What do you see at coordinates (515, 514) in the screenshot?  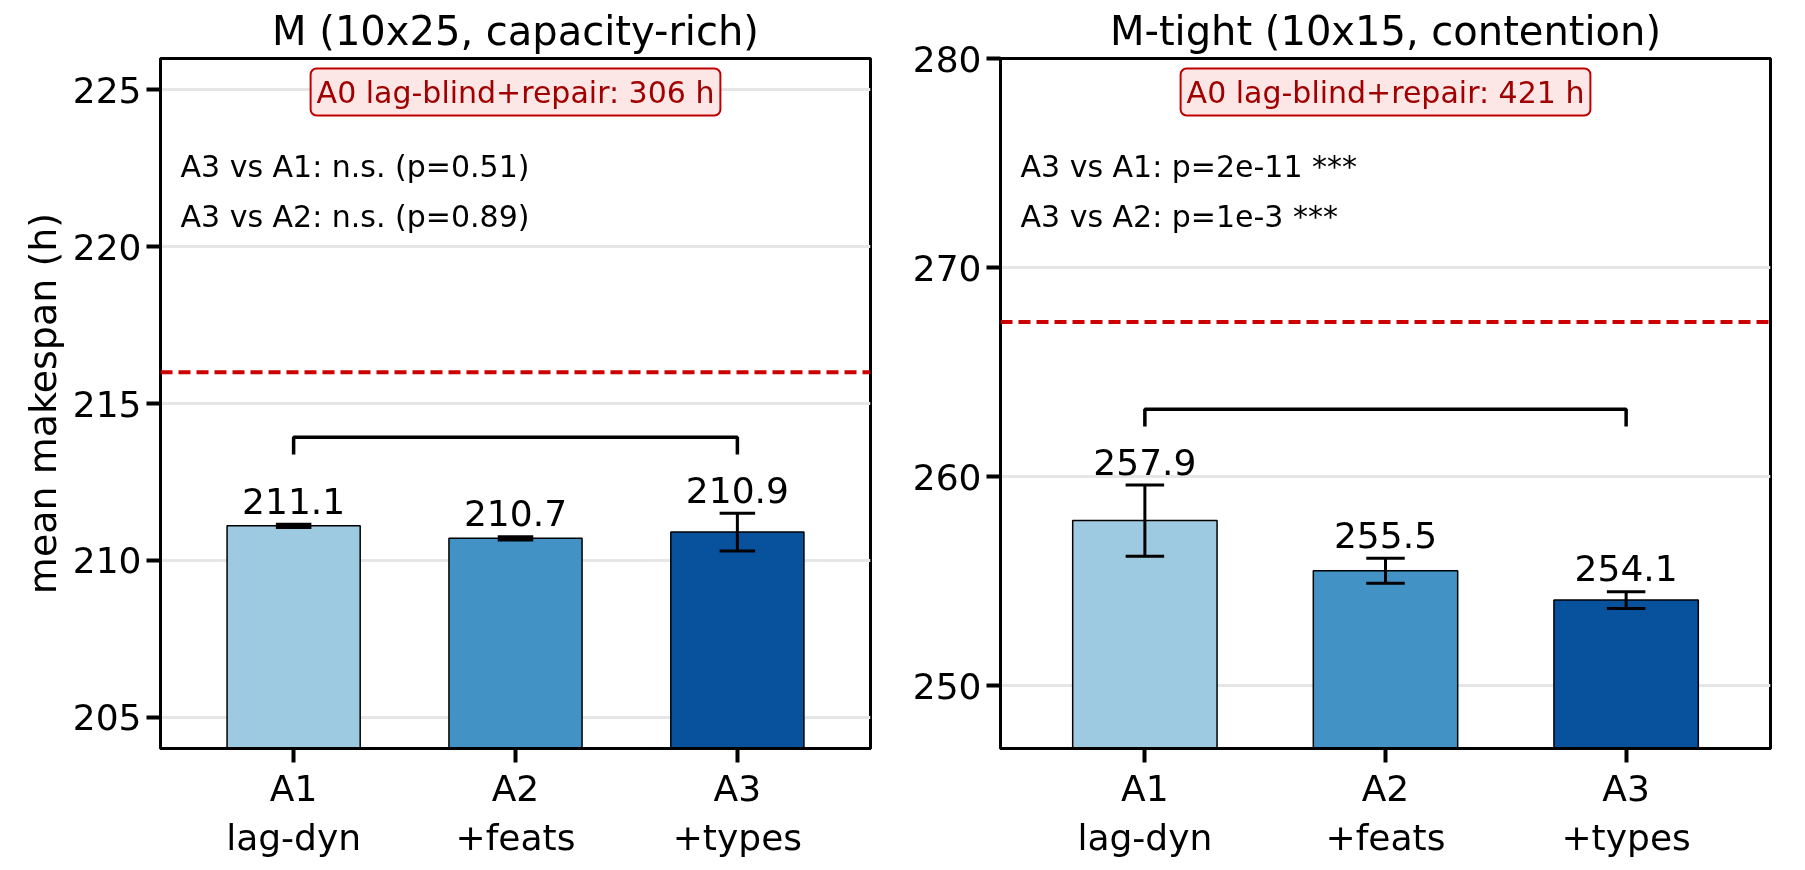 I see `data-label: 210.7` at bounding box center [515, 514].